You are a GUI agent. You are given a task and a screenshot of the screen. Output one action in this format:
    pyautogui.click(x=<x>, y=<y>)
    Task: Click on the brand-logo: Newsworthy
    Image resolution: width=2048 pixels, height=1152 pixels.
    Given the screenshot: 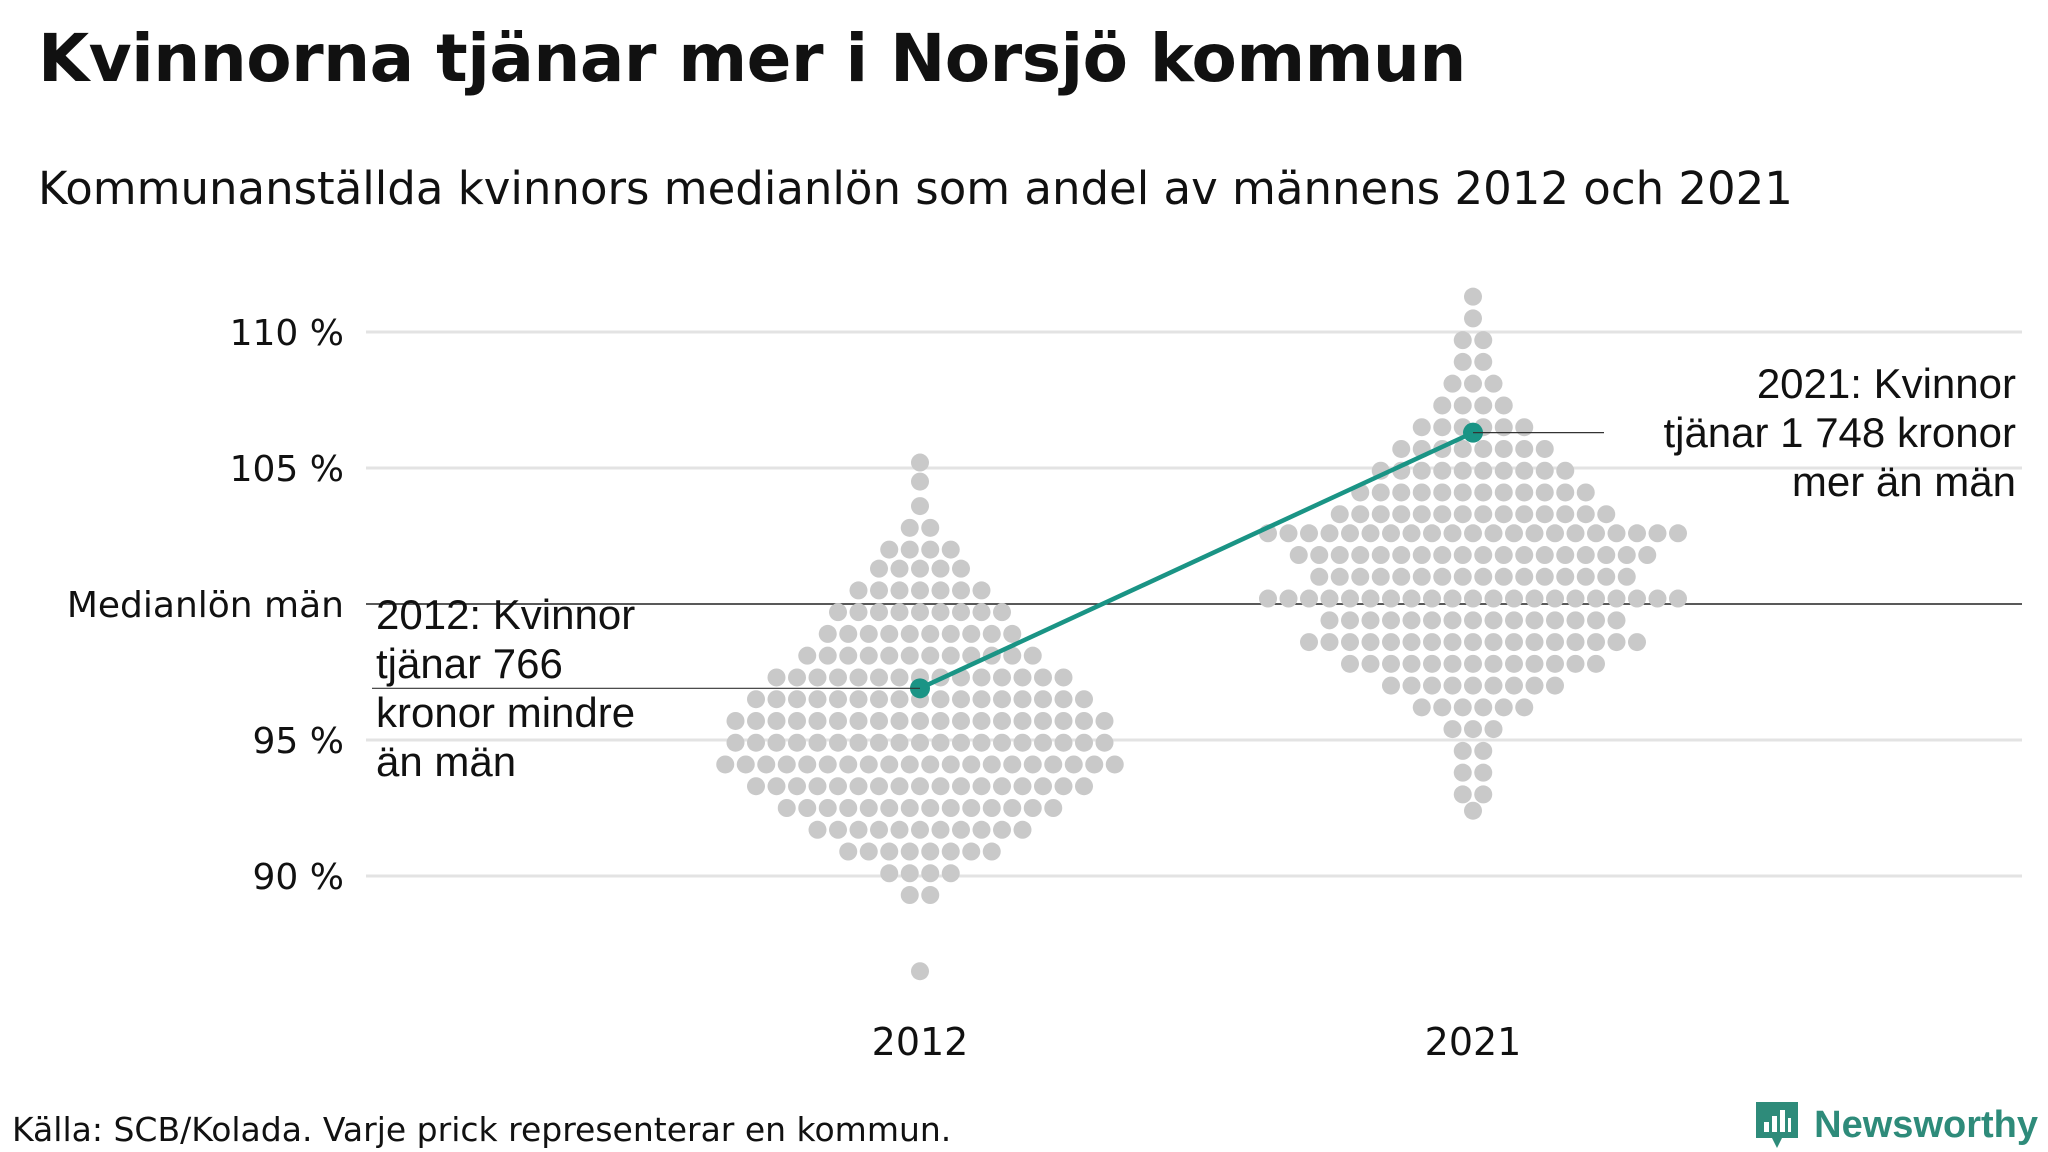 What is the action you would take?
    pyautogui.click(x=1895, y=1125)
    